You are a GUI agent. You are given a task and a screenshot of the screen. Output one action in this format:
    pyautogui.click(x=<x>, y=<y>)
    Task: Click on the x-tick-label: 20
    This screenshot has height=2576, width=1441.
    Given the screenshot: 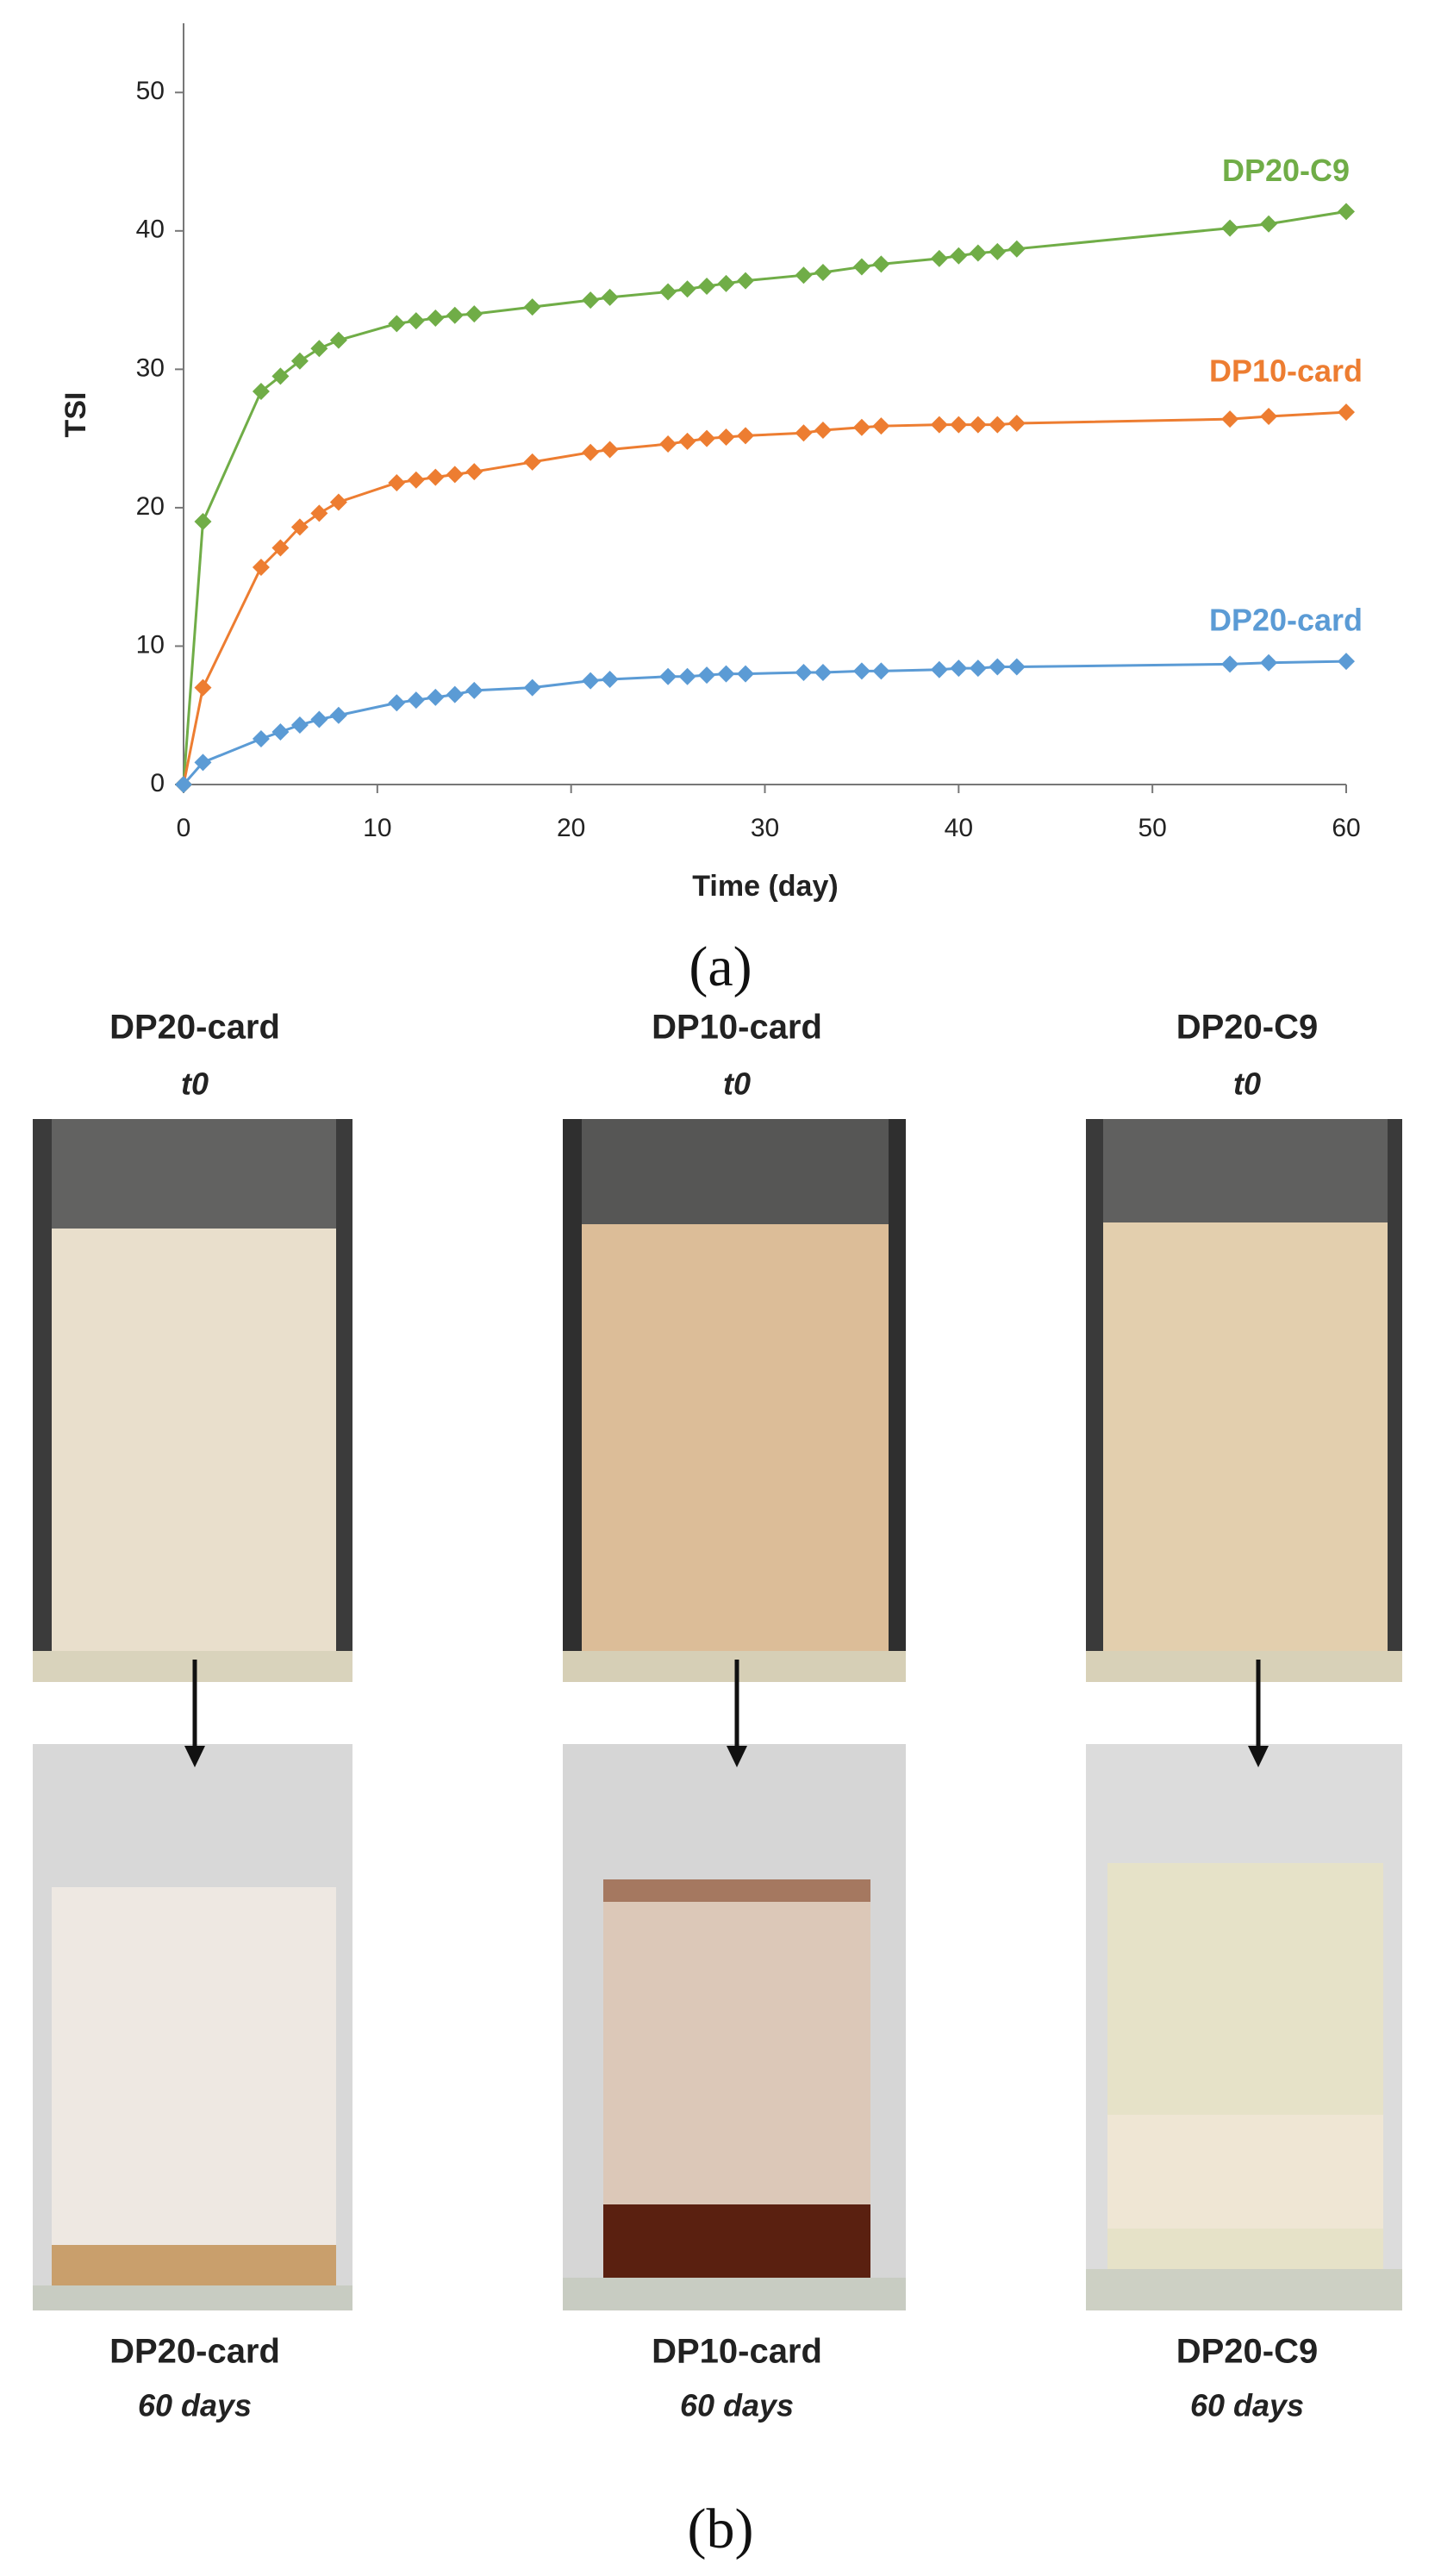 What is the action you would take?
    pyautogui.click(x=571, y=828)
    